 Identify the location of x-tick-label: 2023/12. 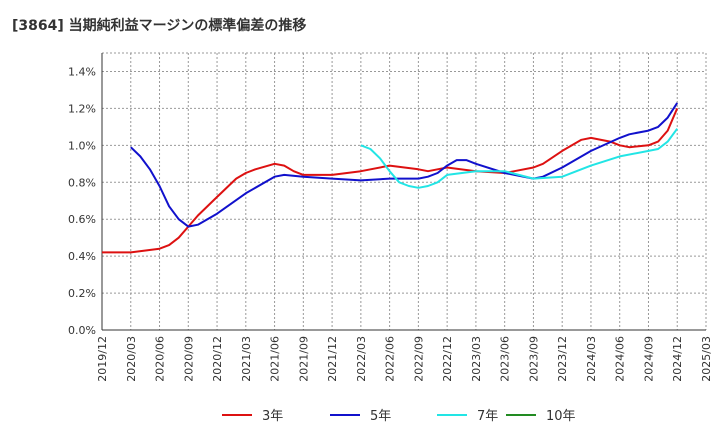
(562, 359).